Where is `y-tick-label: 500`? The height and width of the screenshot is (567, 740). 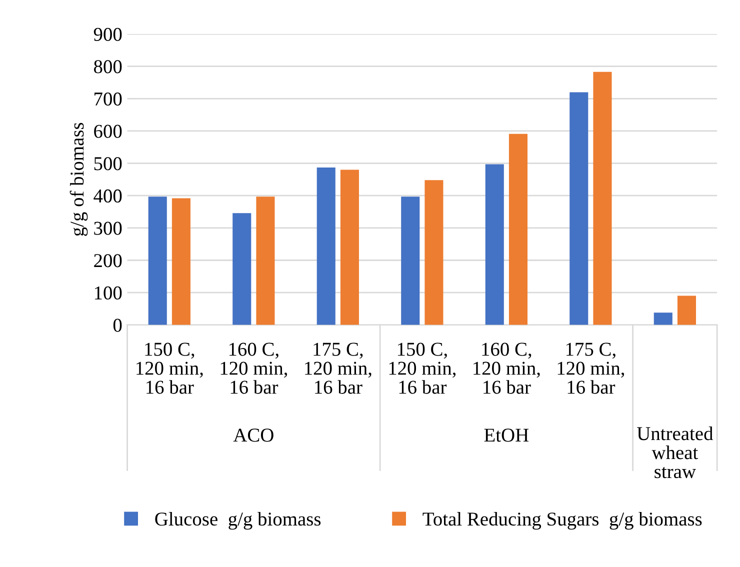 y-tick-label: 500 is located at coordinates (108, 163).